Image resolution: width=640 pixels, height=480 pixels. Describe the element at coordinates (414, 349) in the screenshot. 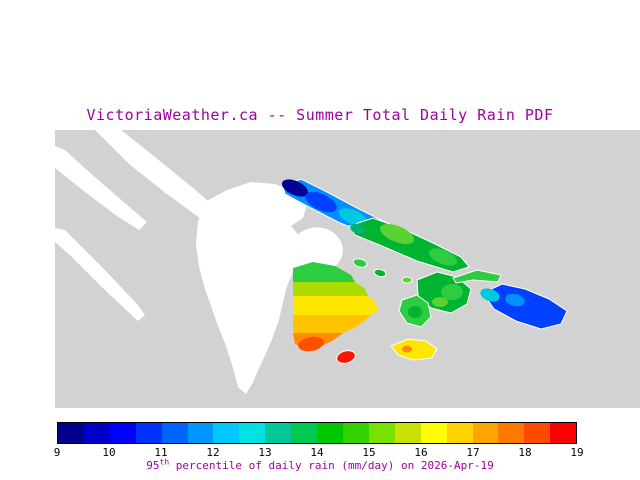

I see `region-yellow-islet` at that location.